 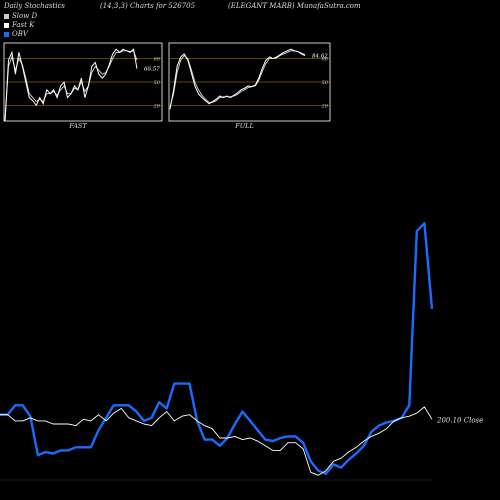 I want to click on legend-slow-d-swatch, so click(x=6, y=16).